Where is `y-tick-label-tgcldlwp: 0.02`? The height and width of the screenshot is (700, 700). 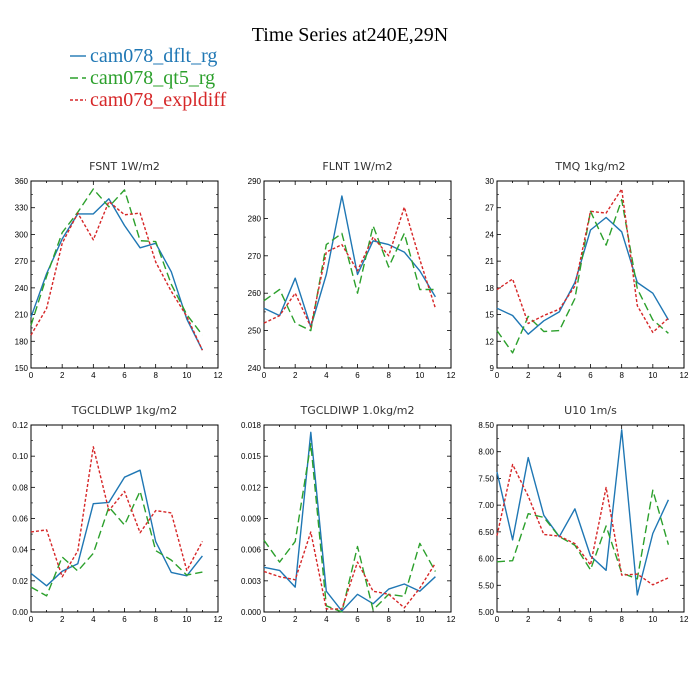
y-tick-label-tgcldlwp: 0.02 is located at coordinates (20, 581).